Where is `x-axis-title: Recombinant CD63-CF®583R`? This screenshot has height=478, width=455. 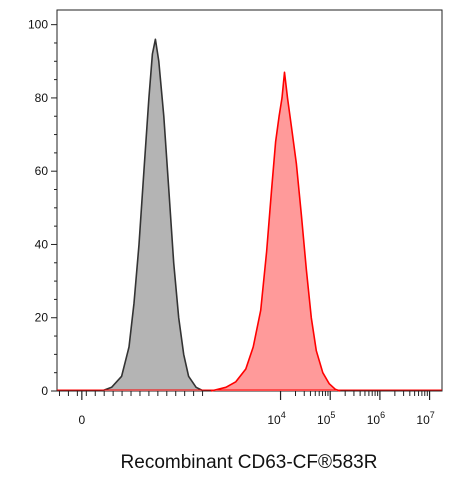 x-axis-title: Recombinant CD63-CF®583R is located at coordinates (249, 462).